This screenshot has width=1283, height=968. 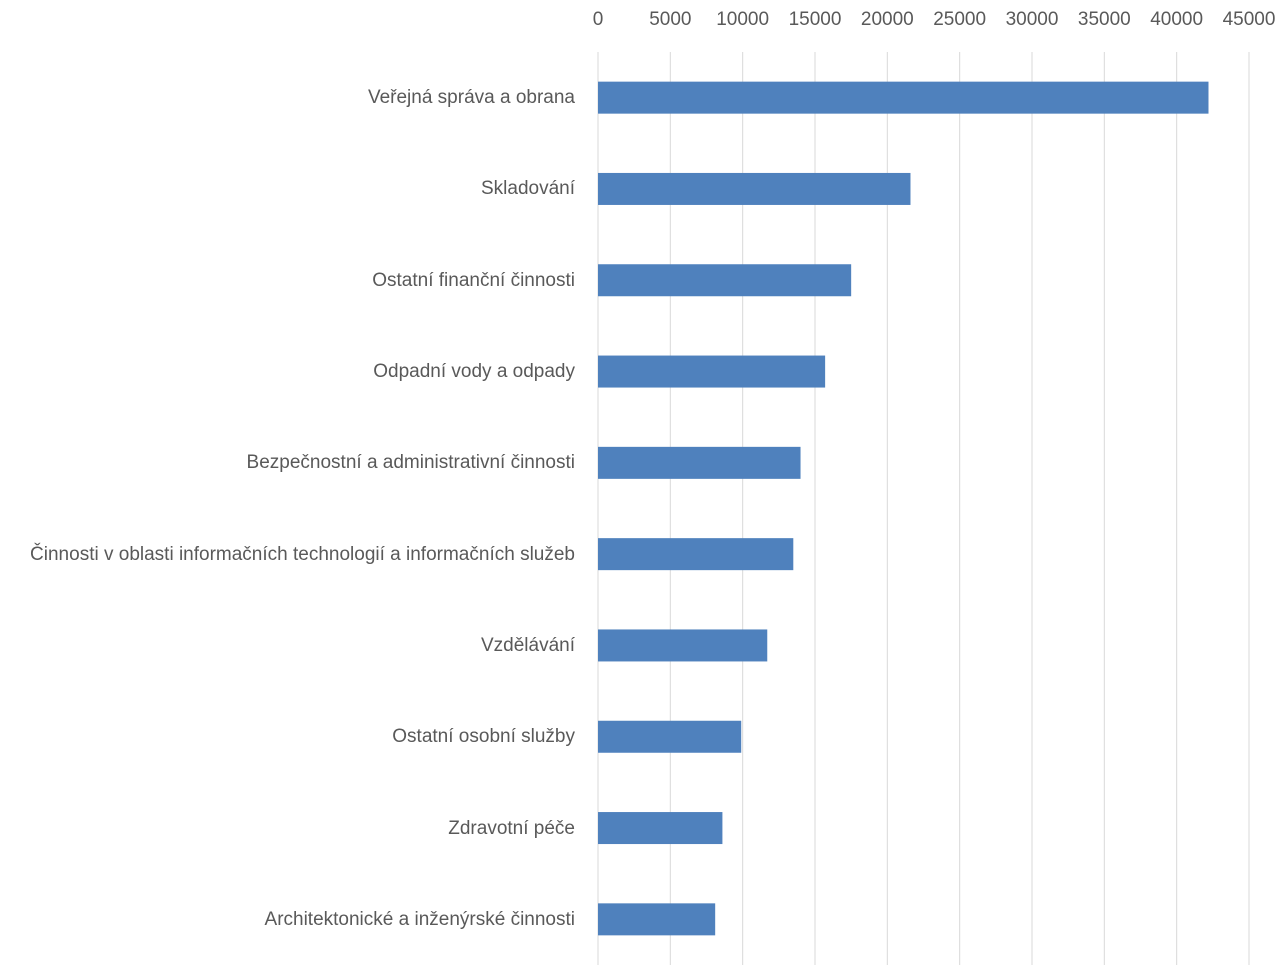 I want to click on y-tick-label: Ostatní osobní služby, so click(x=483, y=737).